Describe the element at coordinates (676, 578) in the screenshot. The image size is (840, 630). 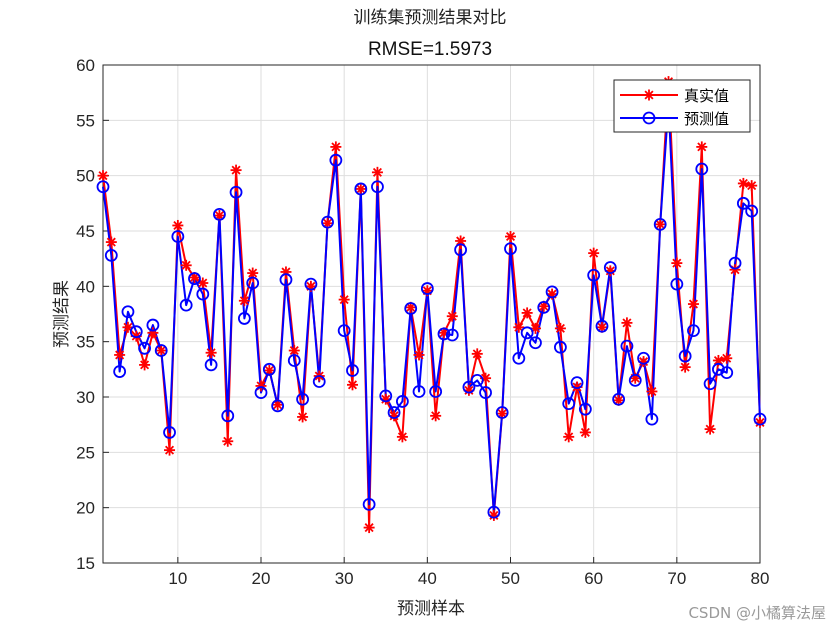
I see `x-tick-label: 70` at that location.